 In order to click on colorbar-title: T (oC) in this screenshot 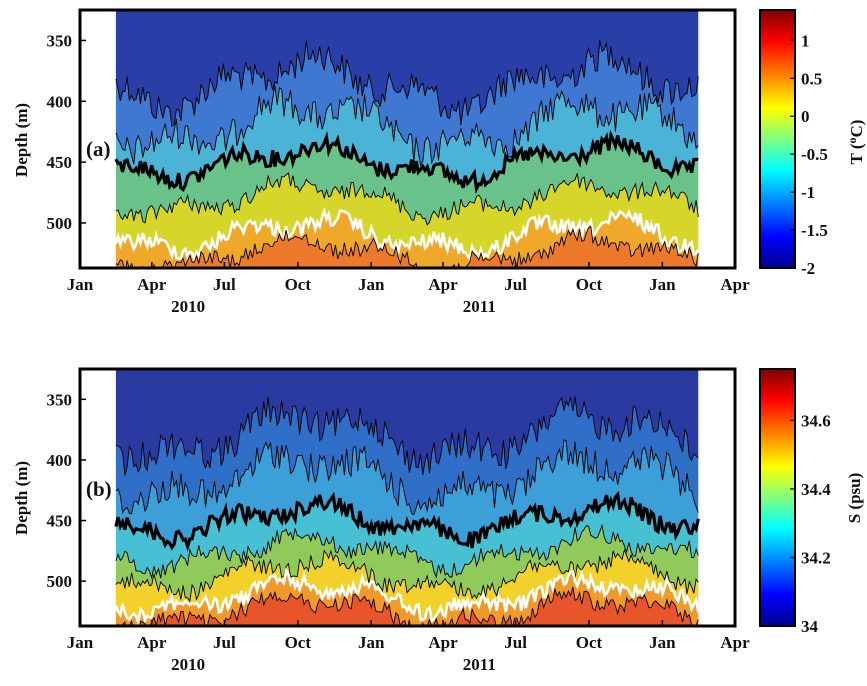, I will do `click(855, 142)`.